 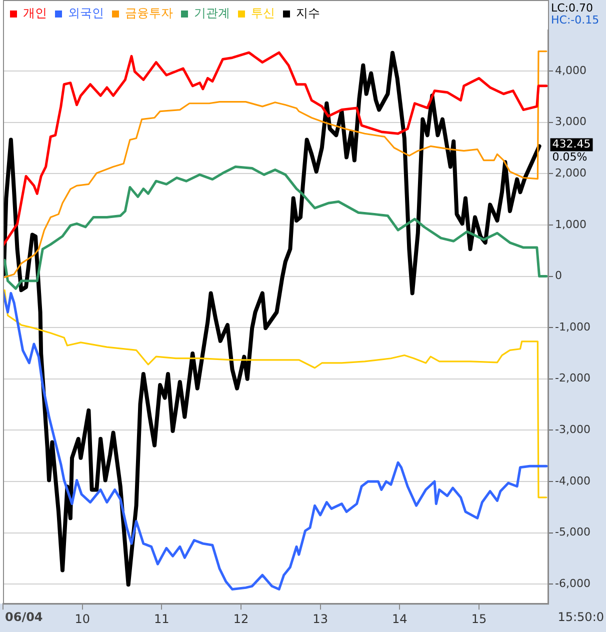 I want to click on y-tick-label: -1,000, so click(x=572, y=327).